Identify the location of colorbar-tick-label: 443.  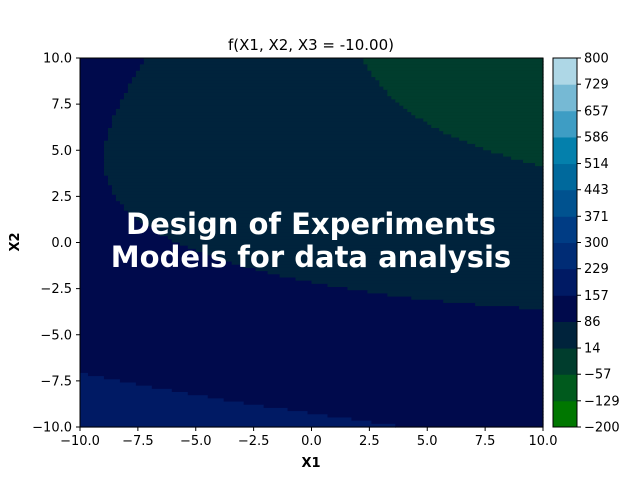
(596, 190).